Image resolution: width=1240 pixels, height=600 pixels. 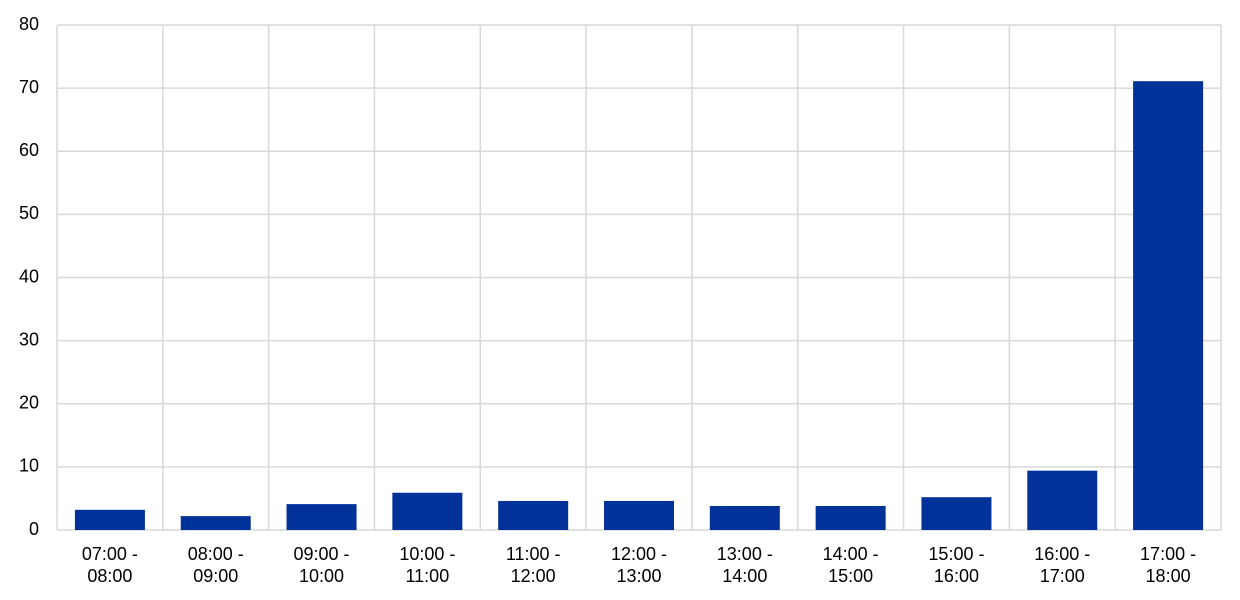 What do you see at coordinates (34, 529) in the screenshot?
I see `y-tick-label: 0` at bounding box center [34, 529].